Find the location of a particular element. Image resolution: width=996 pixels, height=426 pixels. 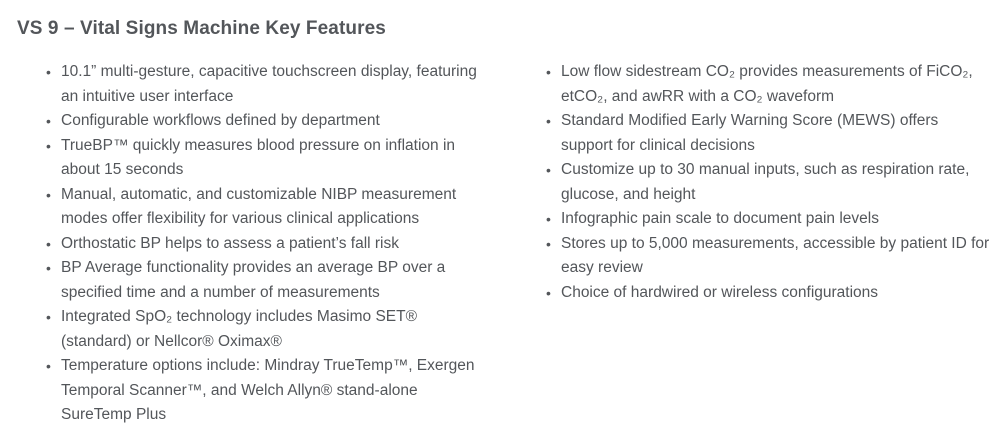

page-title: VS 9 – Vital Signs Machine Key Features is located at coordinates (201, 28).